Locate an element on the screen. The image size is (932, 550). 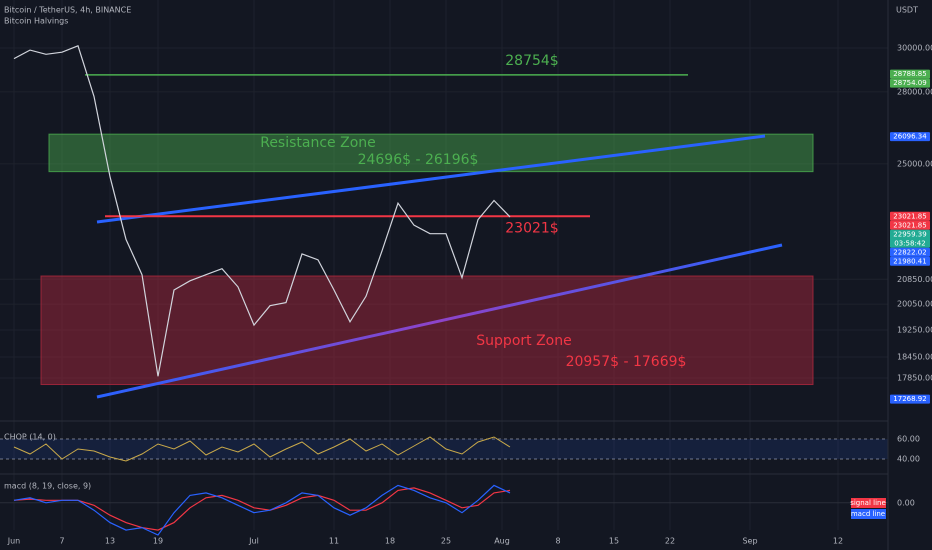
legend-label: macd line is located at coordinates (868, 514).